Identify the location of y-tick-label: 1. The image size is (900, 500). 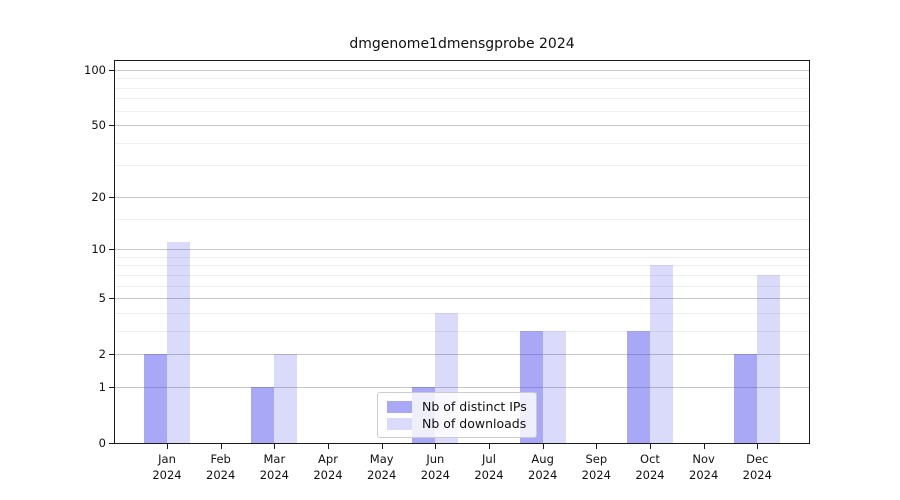
(102, 386).